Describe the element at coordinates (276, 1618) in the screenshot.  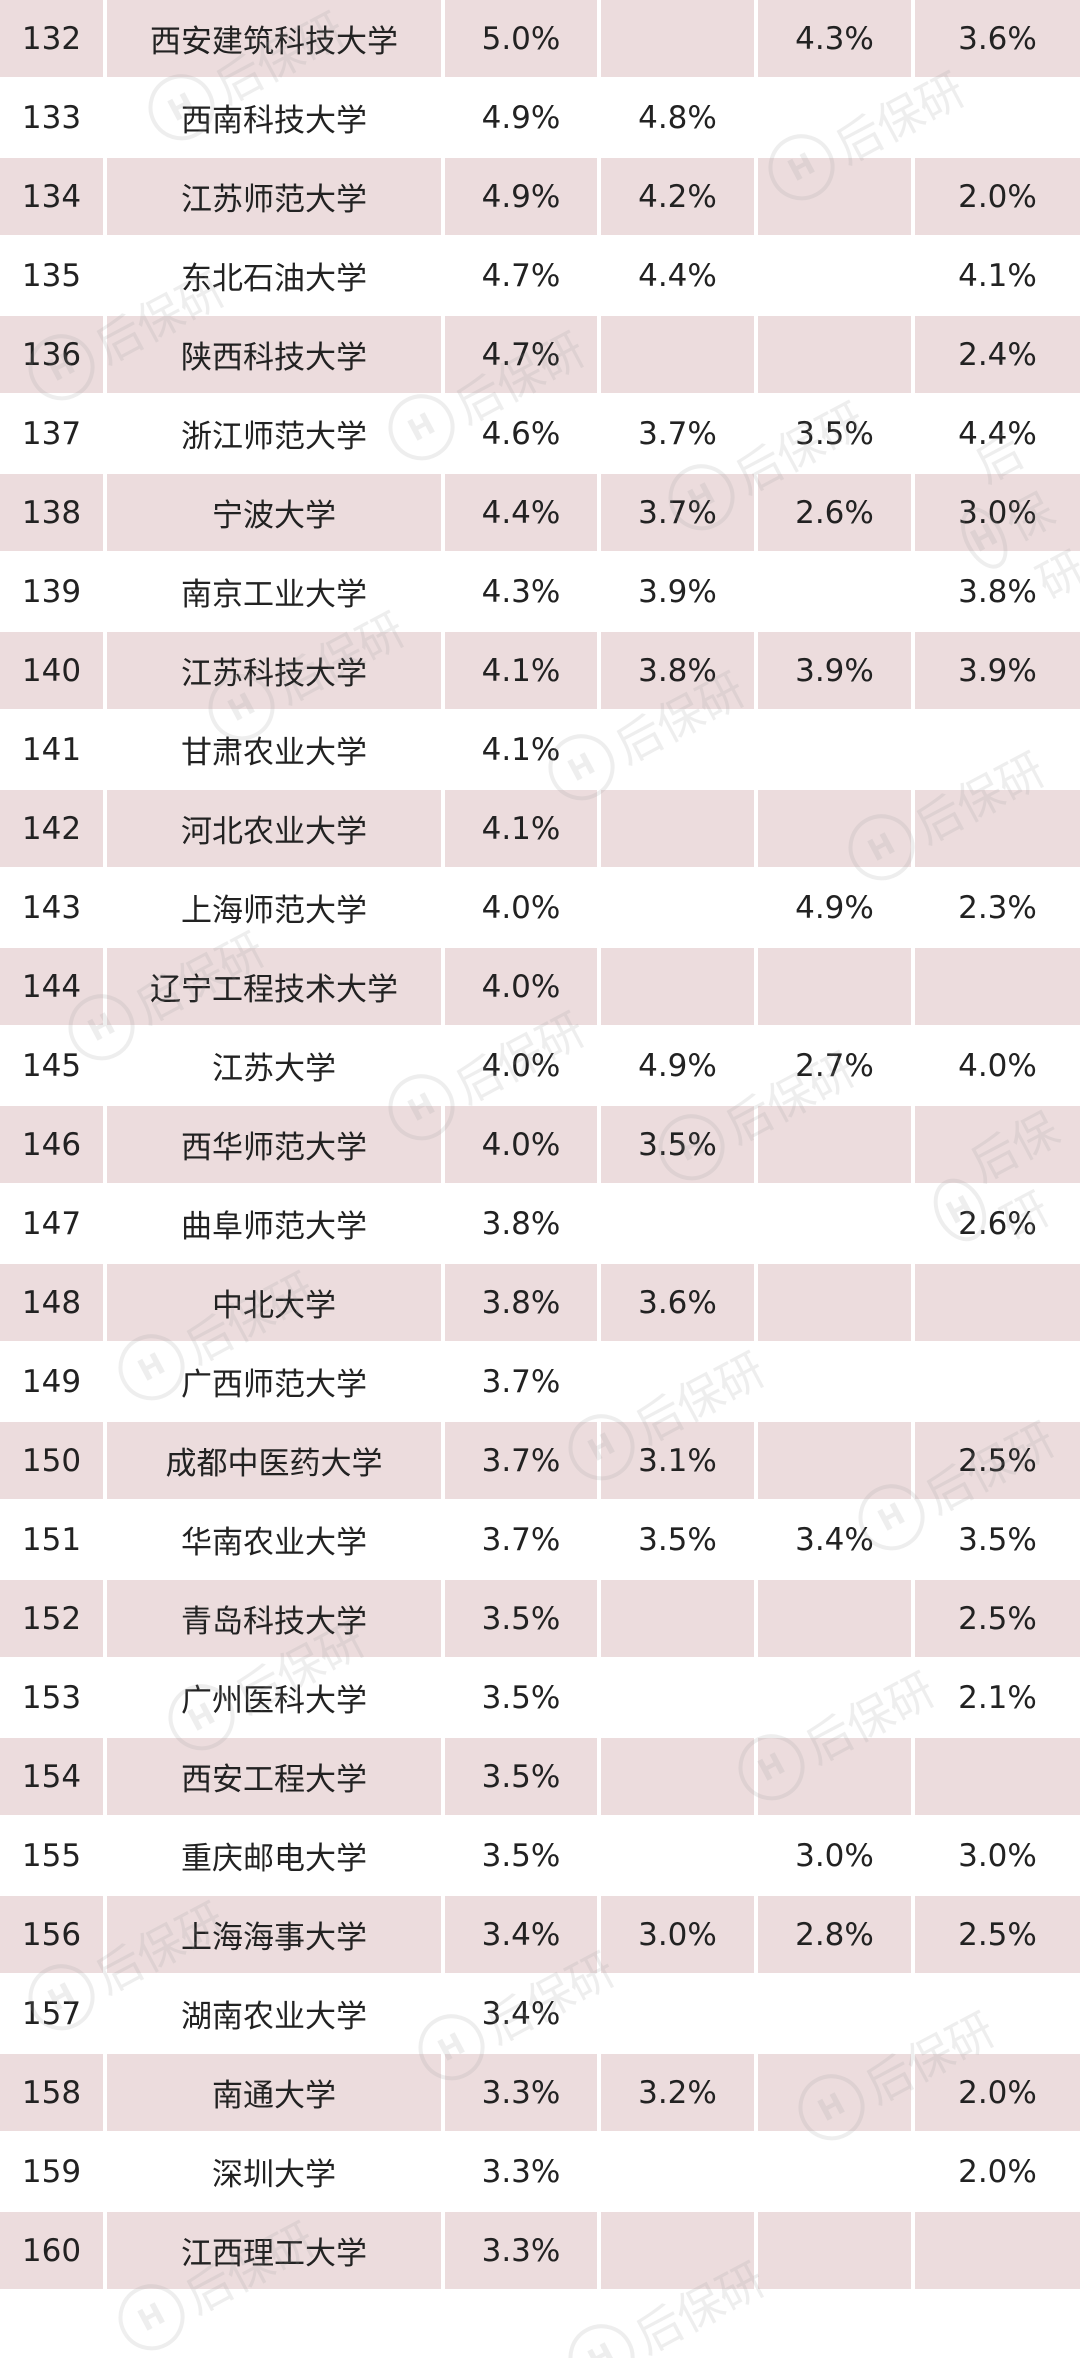
I see `university-name-cell: 青岛科技大学` at that location.